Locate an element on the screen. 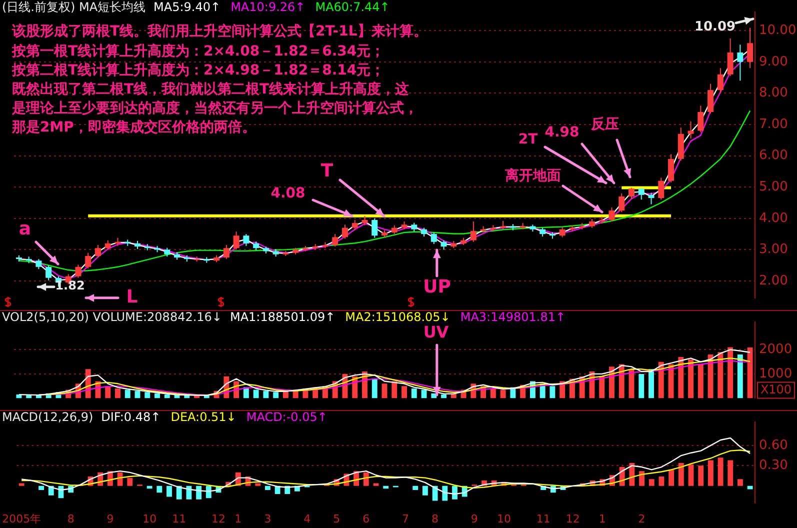  annotation: 2T is located at coordinates (528, 140).